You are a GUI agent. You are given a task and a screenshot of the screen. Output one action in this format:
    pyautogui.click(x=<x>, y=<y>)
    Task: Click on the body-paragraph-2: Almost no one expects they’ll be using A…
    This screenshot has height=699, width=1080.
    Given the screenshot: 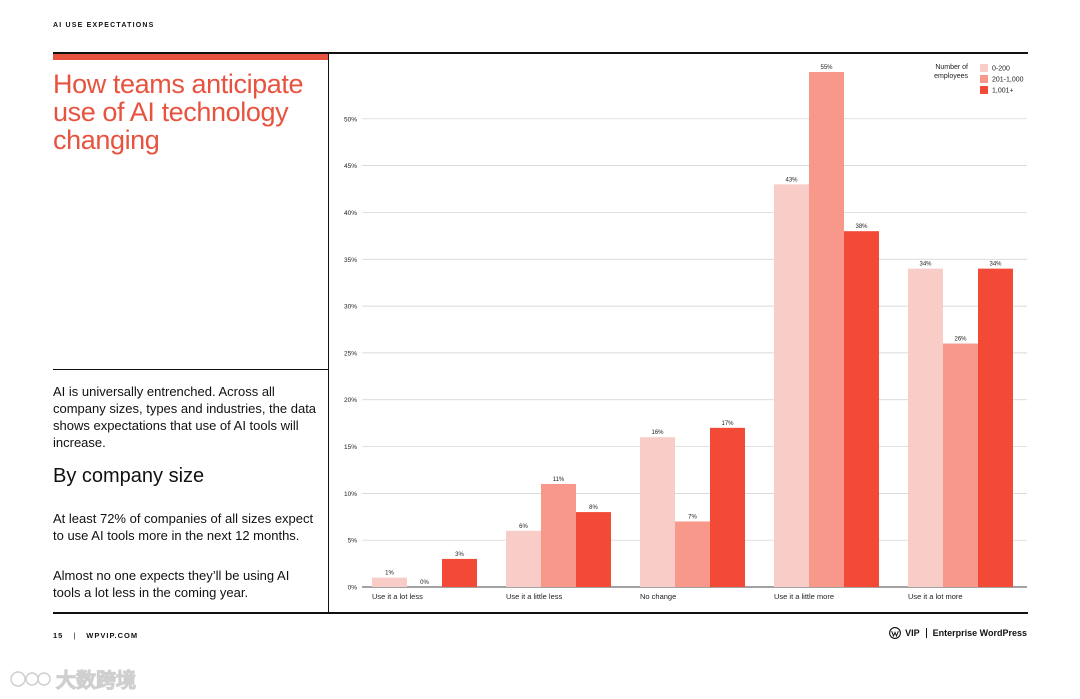 What is the action you would take?
    pyautogui.click(x=171, y=584)
    